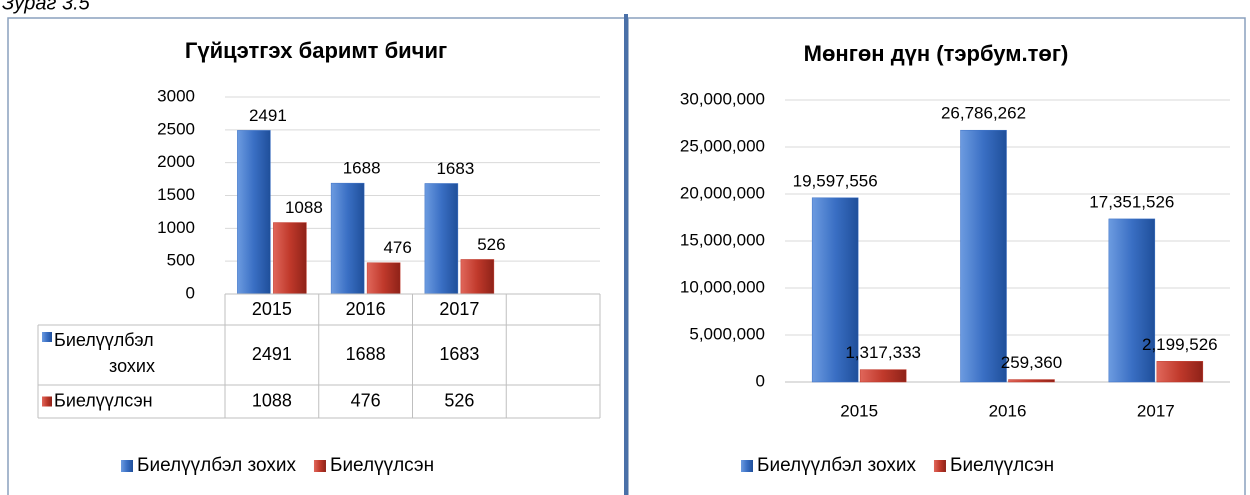  What do you see at coordinates (366, 400) in the screenshot?
I see `table-cell: 476` at bounding box center [366, 400].